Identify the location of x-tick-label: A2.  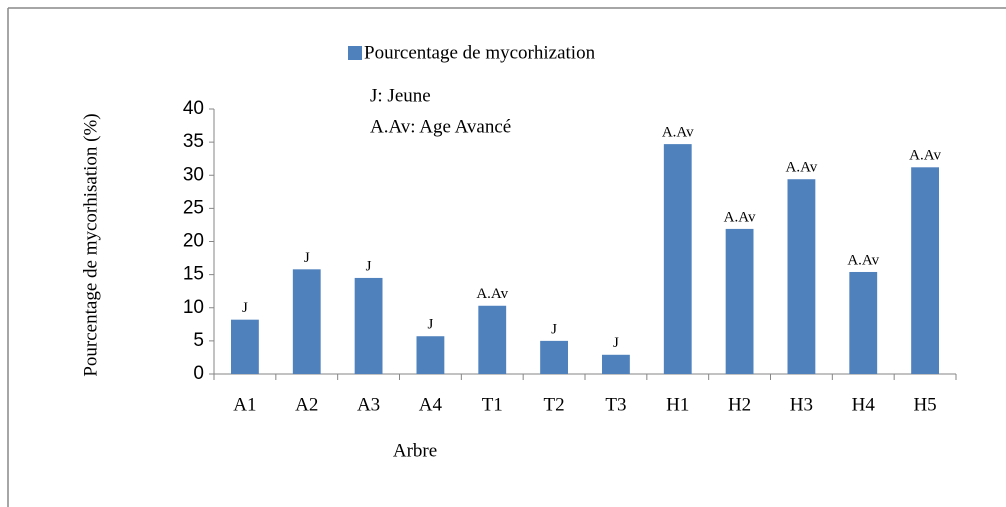
(306, 404).